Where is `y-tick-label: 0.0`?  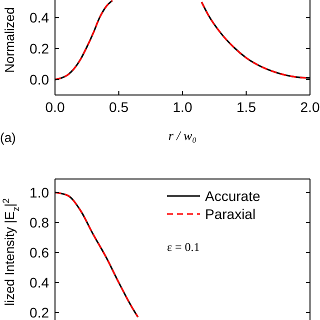
y-tick-label: 0.0 is located at coordinates (40, 79).